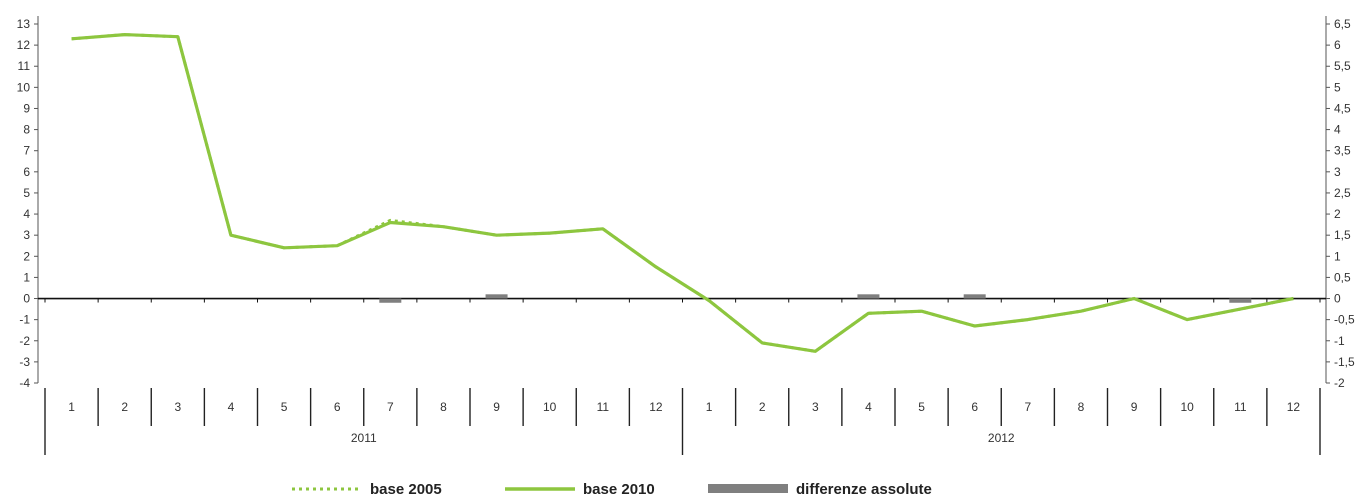  Describe the element at coordinates (619, 489) in the screenshot. I see `legend-label: base 2010` at that location.